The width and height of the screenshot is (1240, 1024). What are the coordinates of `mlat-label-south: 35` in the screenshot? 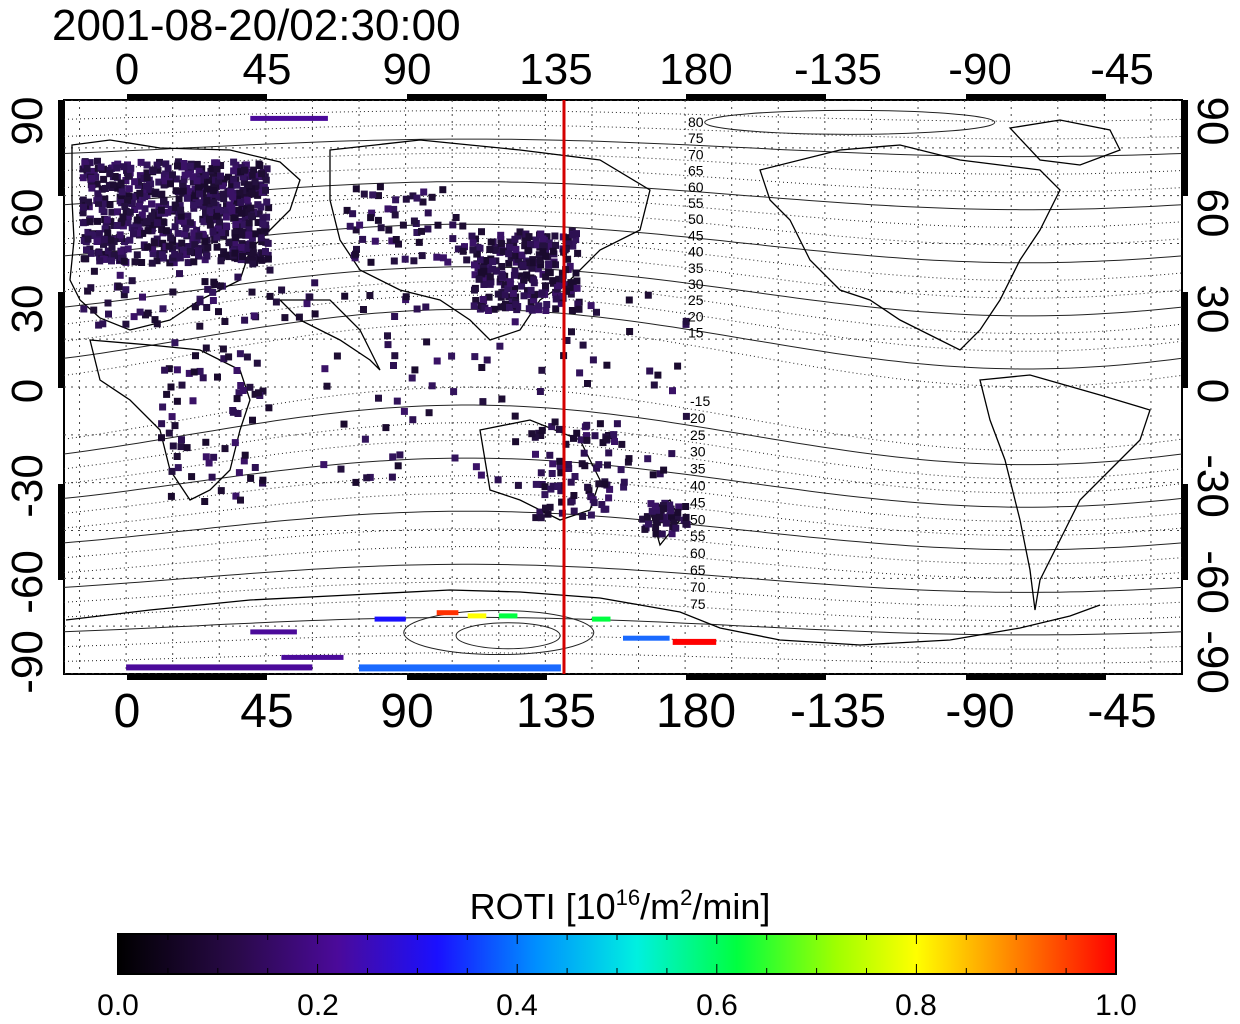 It's located at (698, 469).